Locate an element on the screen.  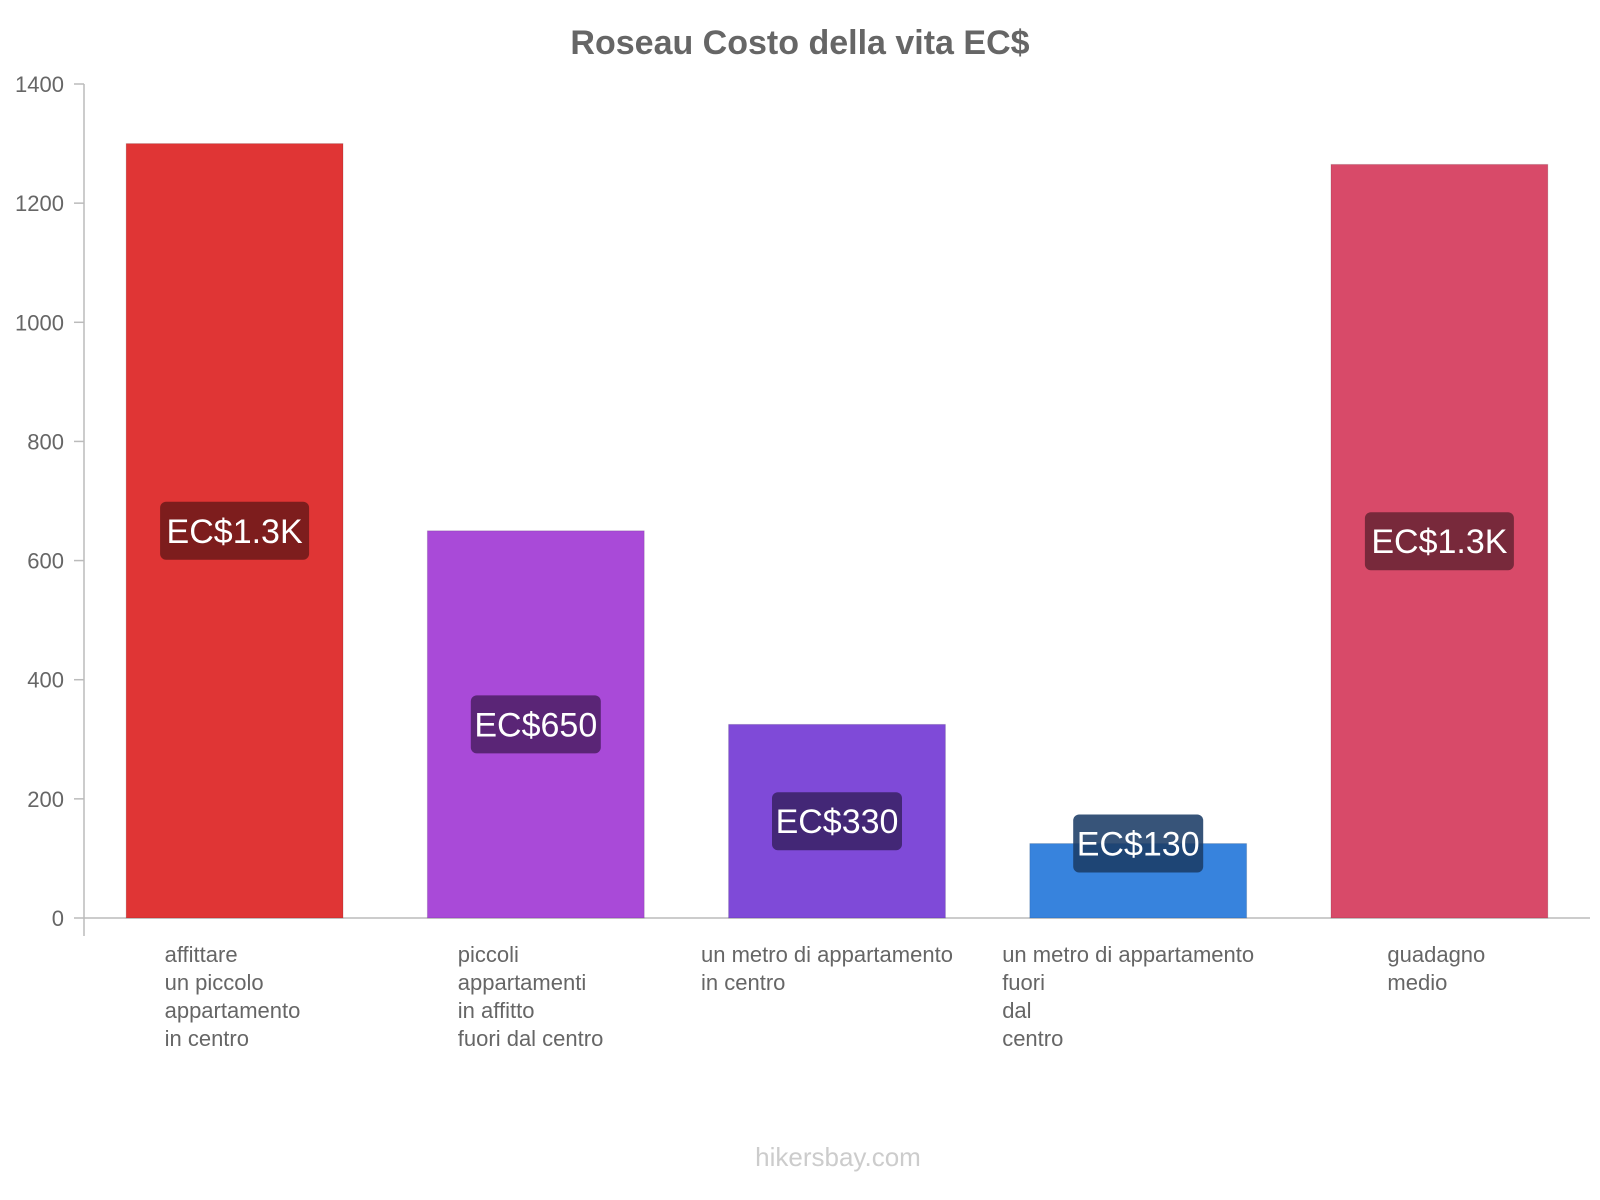
category-label-line: fuori is located at coordinates (1023, 982).